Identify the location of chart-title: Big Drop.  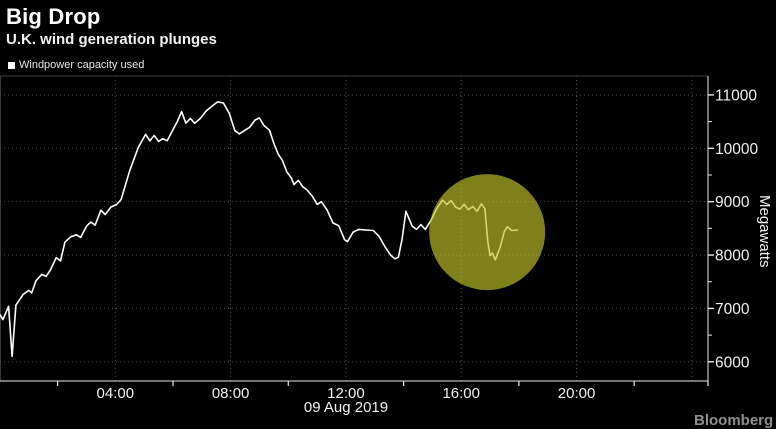
(53, 16).